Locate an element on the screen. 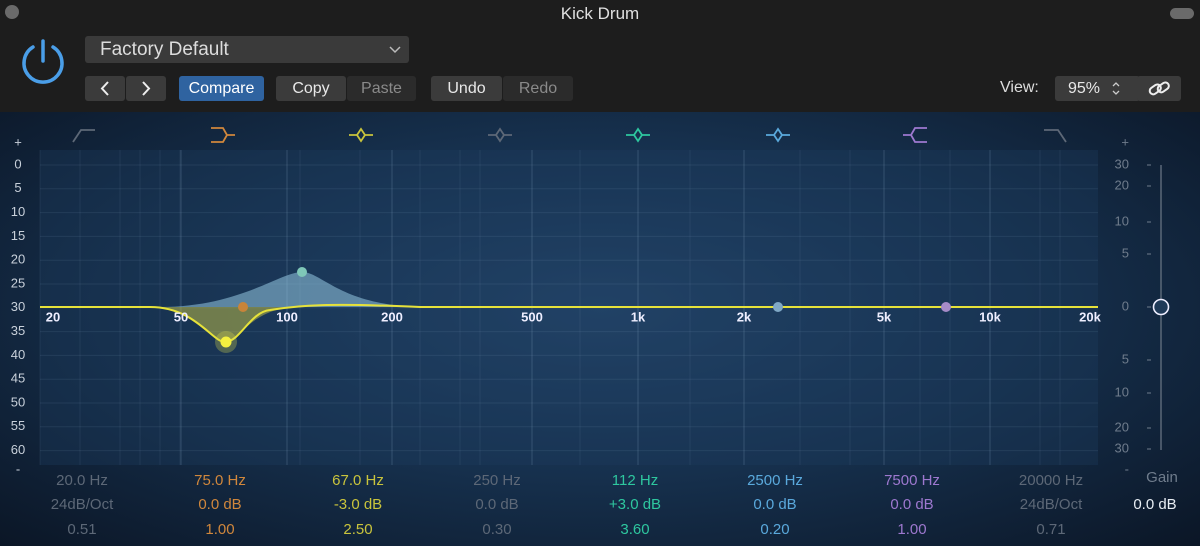 The image size is (1200, 546). left-scale-label: 60 is located at coordinates (18, 449).